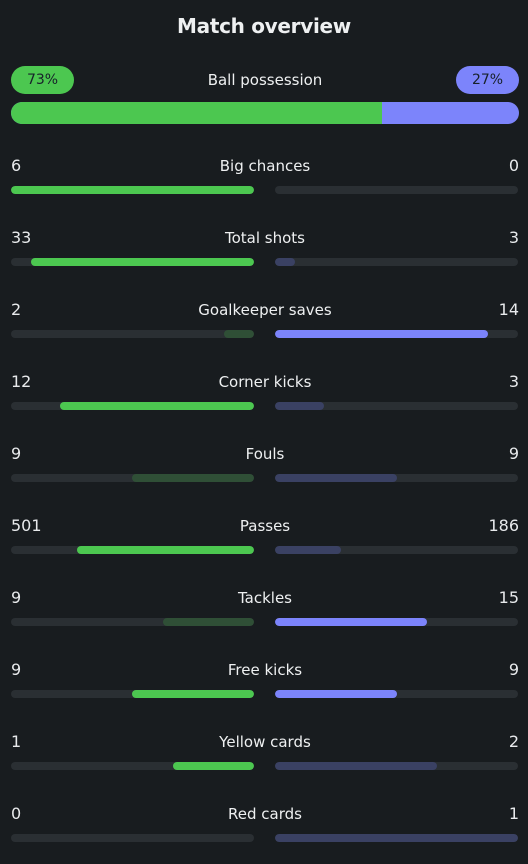  What do you see at coordinates (265, 526) in the screenshot?
I see `stat-label: Passes` at bounding box center [265, 526].